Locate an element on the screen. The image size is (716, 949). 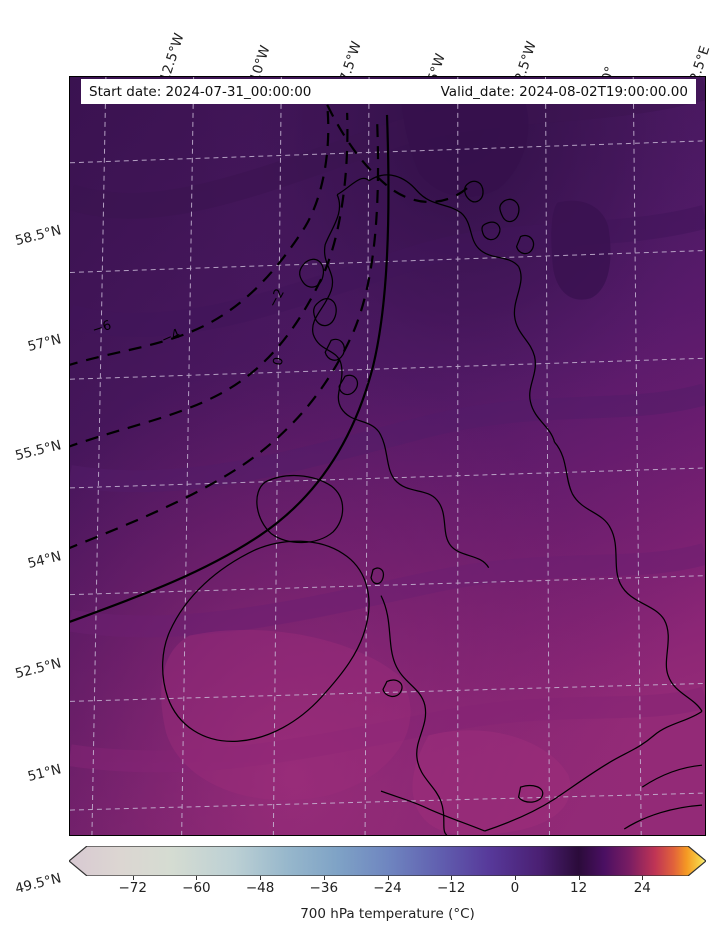
colorbar-tick-label: 0 is located at coordinates (515, 888).